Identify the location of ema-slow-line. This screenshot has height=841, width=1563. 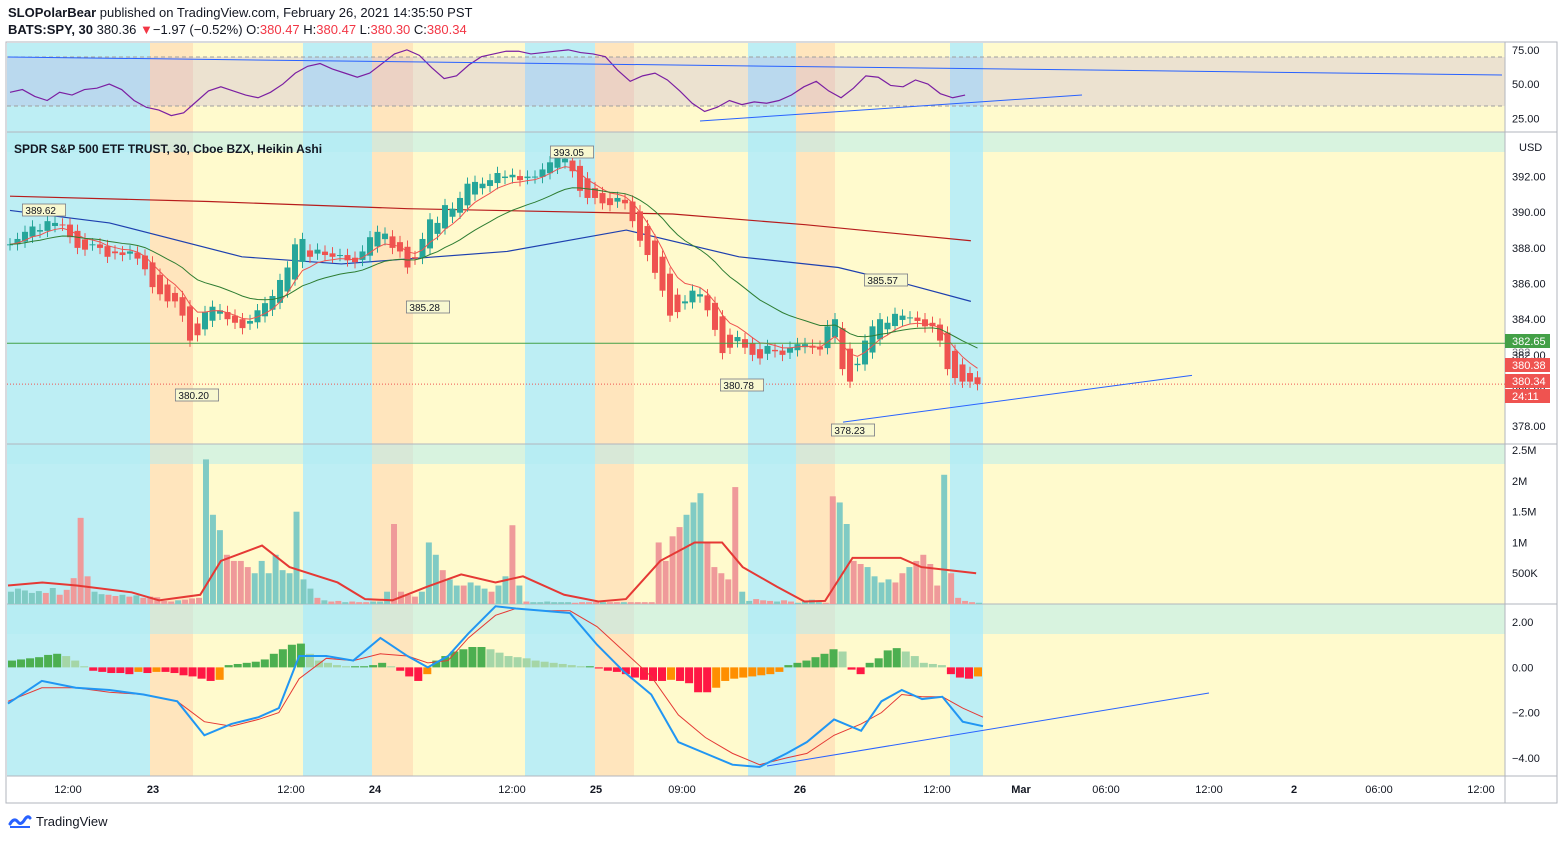
(493, 268).